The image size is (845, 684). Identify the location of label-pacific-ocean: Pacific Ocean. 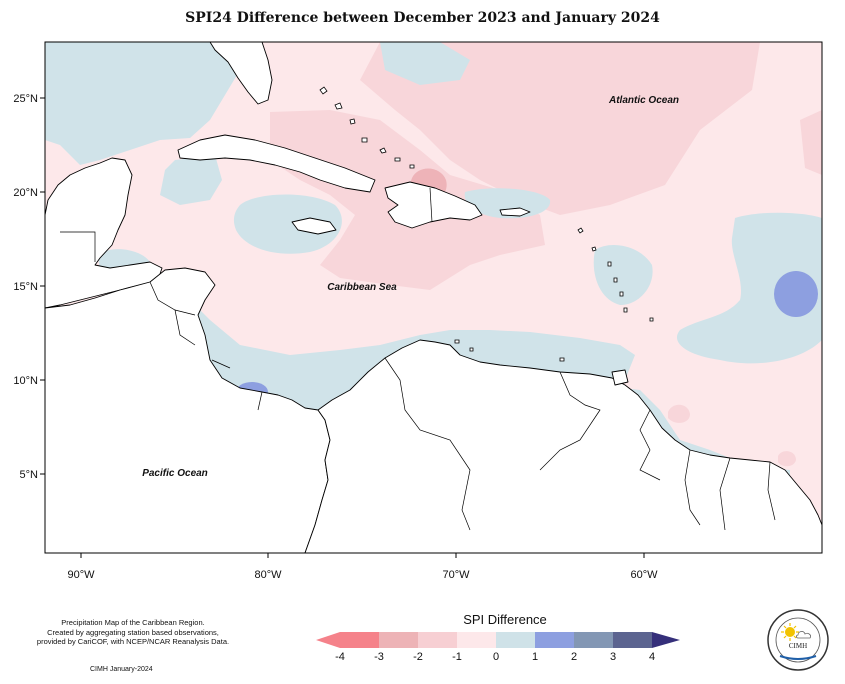
(175, 473).